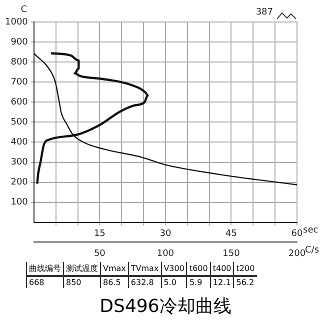 This screenshot has width=331, height=326. Describe the element at coordinates (19, 62) in the screenshot. I see `y-tick-label: 800` at that location.